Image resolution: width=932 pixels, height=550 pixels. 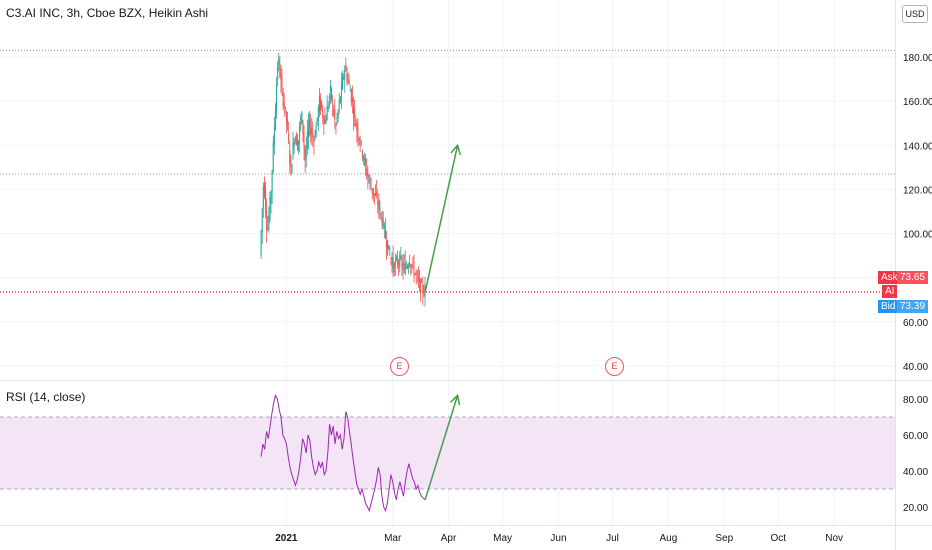 What do you see at coordinates (834, 538) in the screenshot?
I see `time-axis-tick: Nov` at bounding box center [834, 538].